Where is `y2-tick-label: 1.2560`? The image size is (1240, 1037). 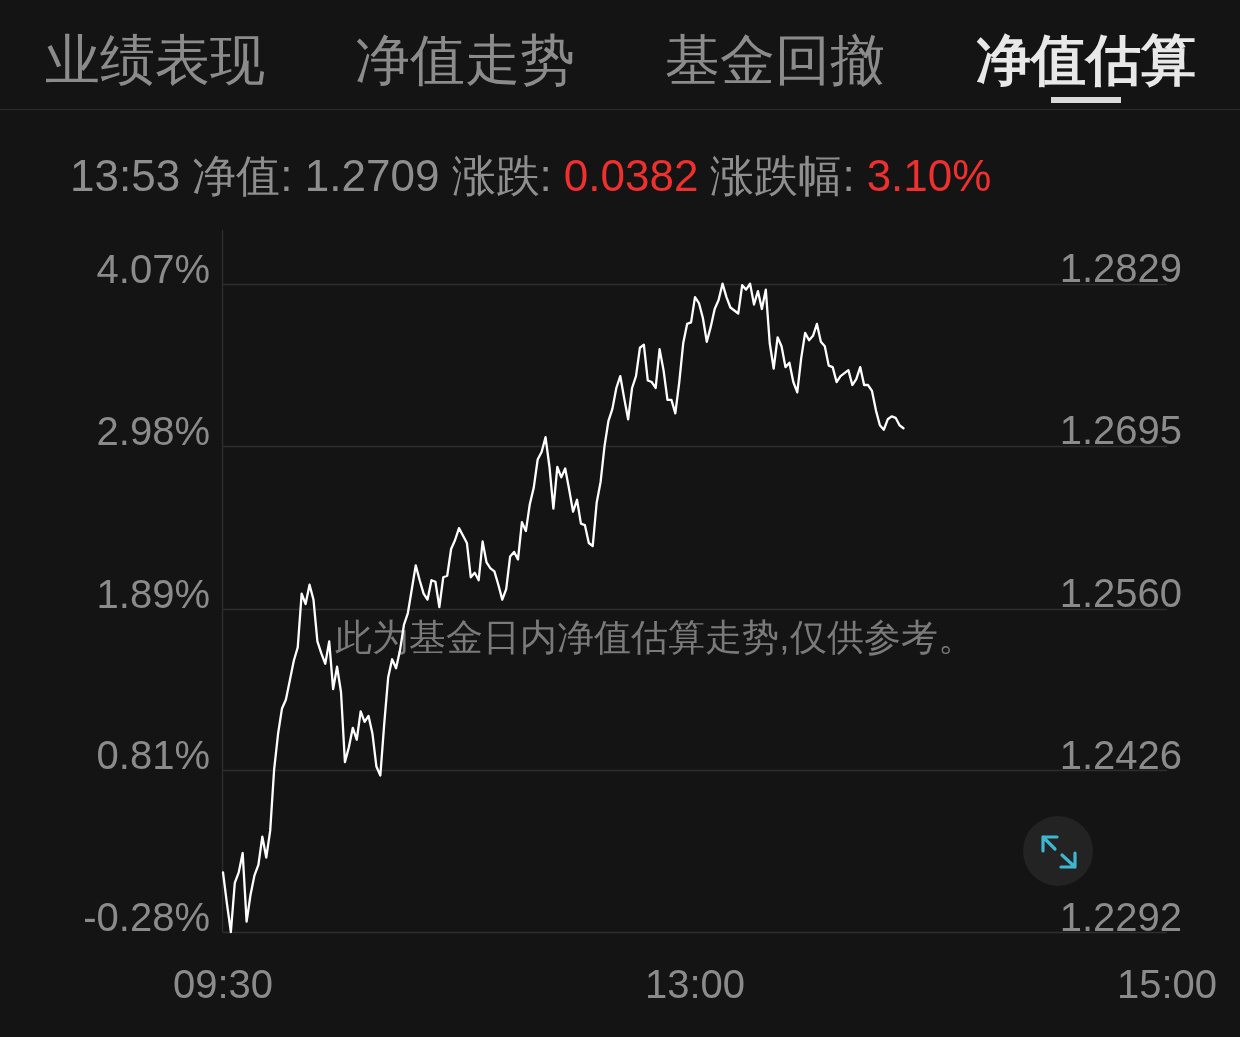
y2-tick-label: 1.2560 is located at coordinates (1120, 593).